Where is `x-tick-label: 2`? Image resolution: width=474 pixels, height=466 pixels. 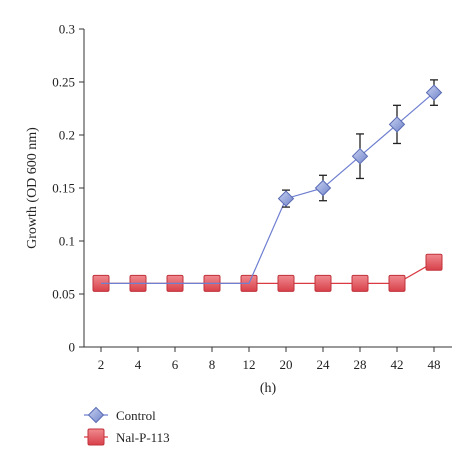
x-tick-label: 2 is located at coordinates (101, 364).